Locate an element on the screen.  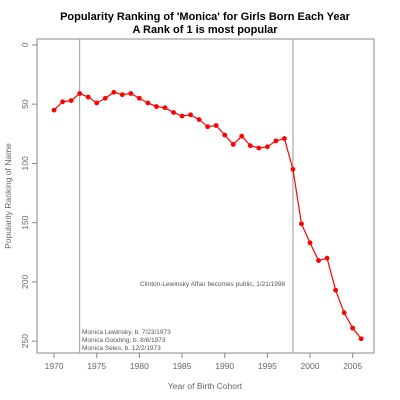
x-tick-label: 1990 is located at coordinates (224, 366).